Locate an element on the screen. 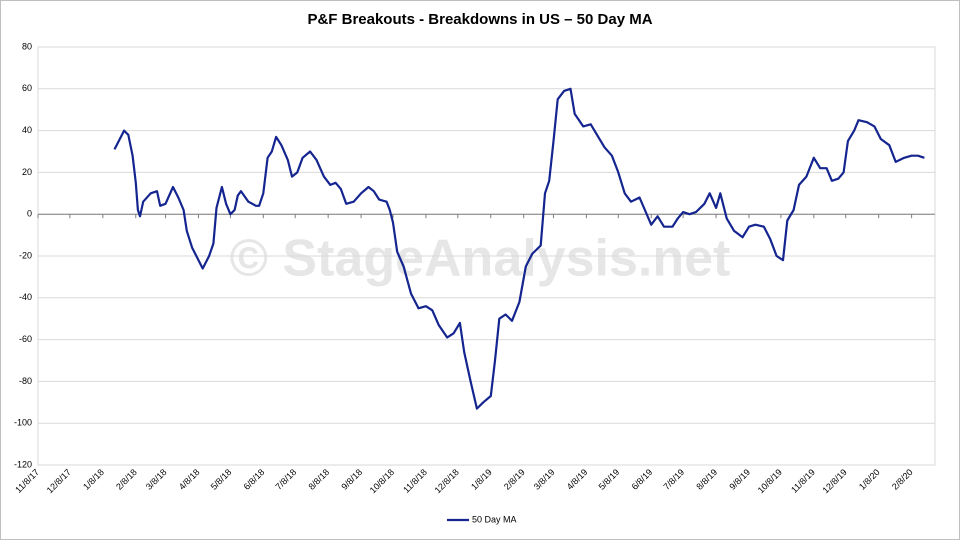  y-tick-label: -40 is located at coordinates (25, 297).